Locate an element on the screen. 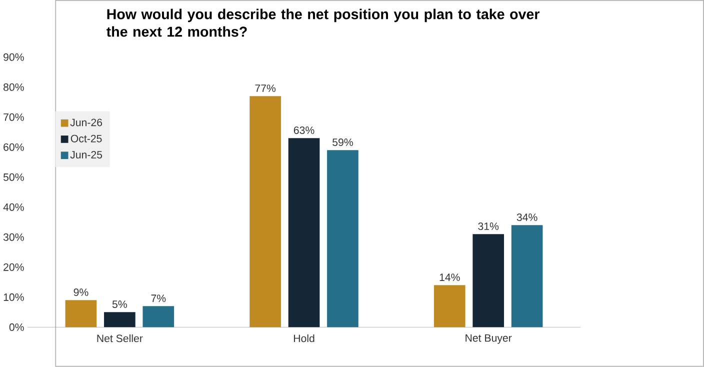 The image size is (704, 367). x-tick-label: Net Buyer is located at coordinates (489, 339).